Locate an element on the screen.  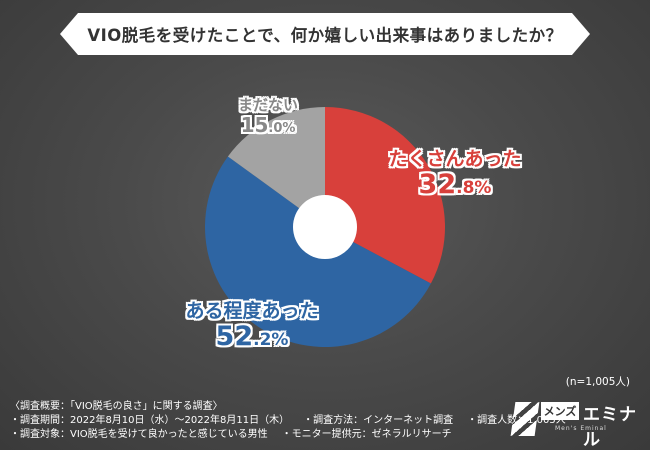
donut-hole is located at coordinates (325, 227).